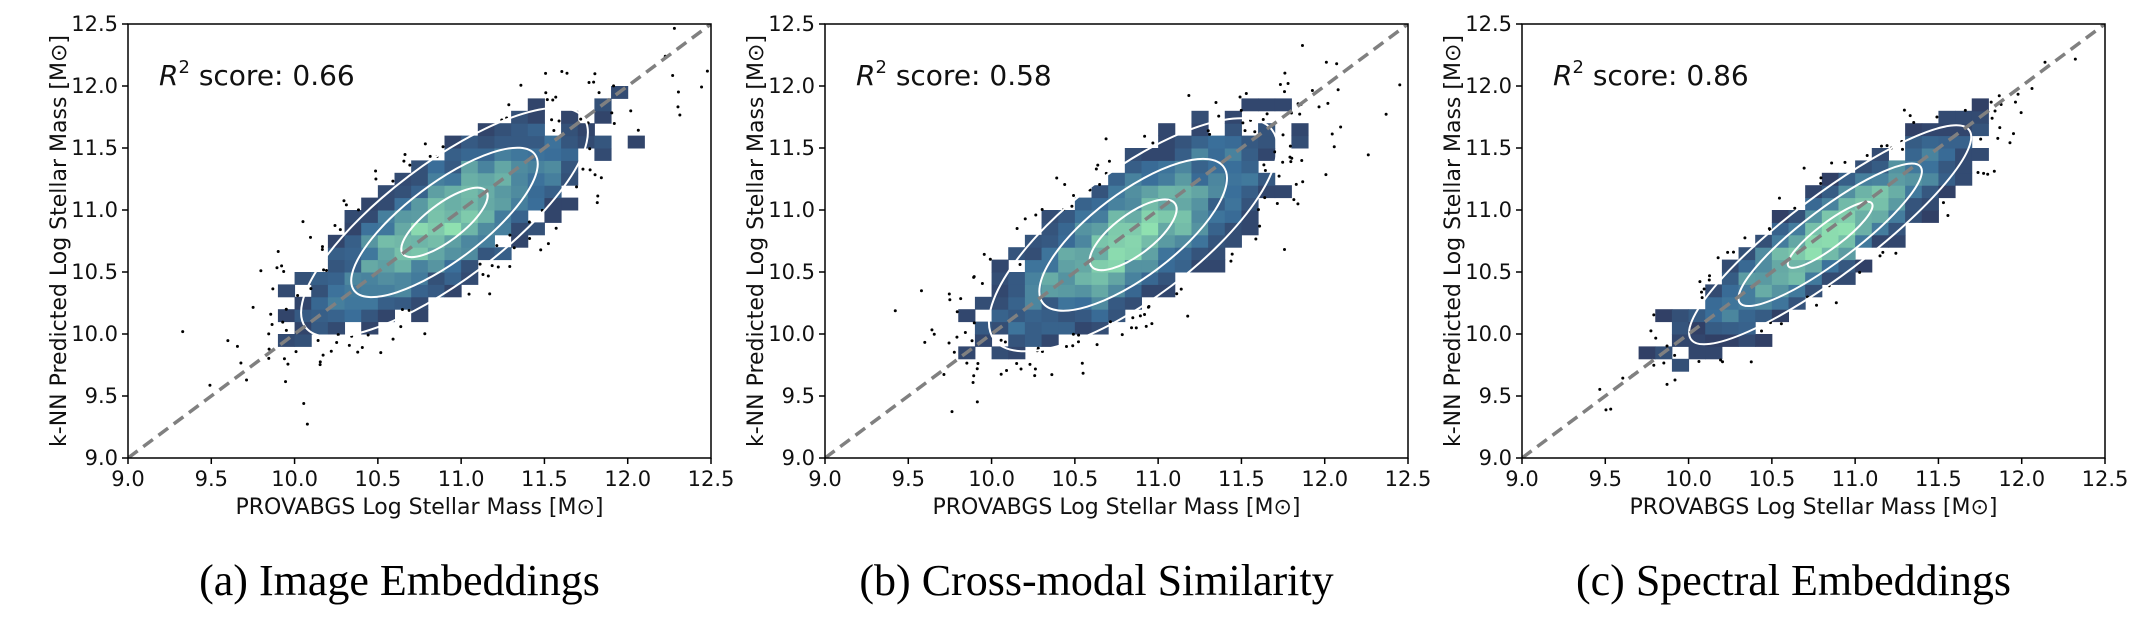 The image size is (2148, 641). I want to click on r2-annotation: R2 score: 0.66, so click(257, 74).